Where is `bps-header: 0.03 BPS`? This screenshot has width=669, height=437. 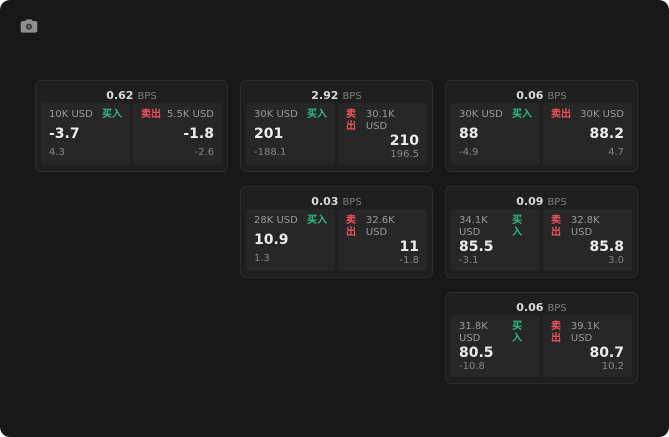
bps-header: 0.03 BPS is located at coordinates (336, 200).